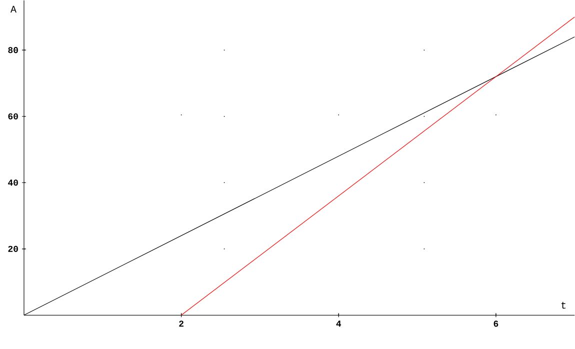  Describe the element at coordinates (13, 116) in the screenshot. I see `y-tick-label: 60` at that location.